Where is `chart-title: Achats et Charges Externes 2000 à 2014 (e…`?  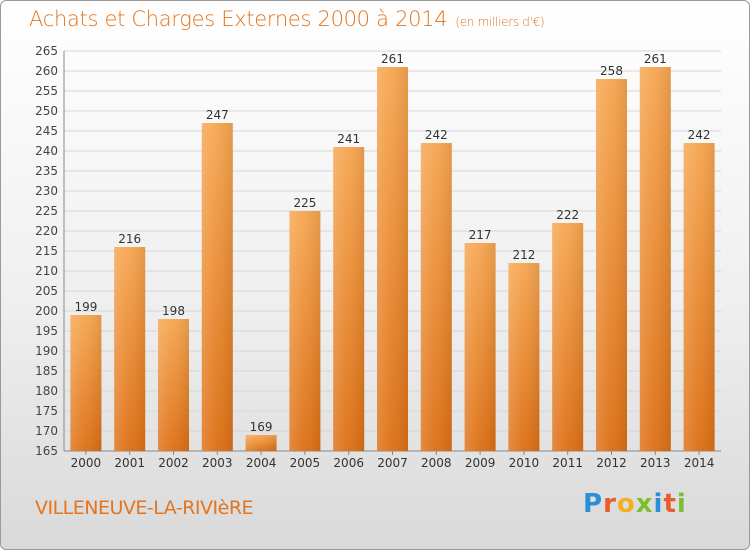 chart-title: Achats et Charges Externes 2000 à 2014 (e… is located at coordinates (287, 19).